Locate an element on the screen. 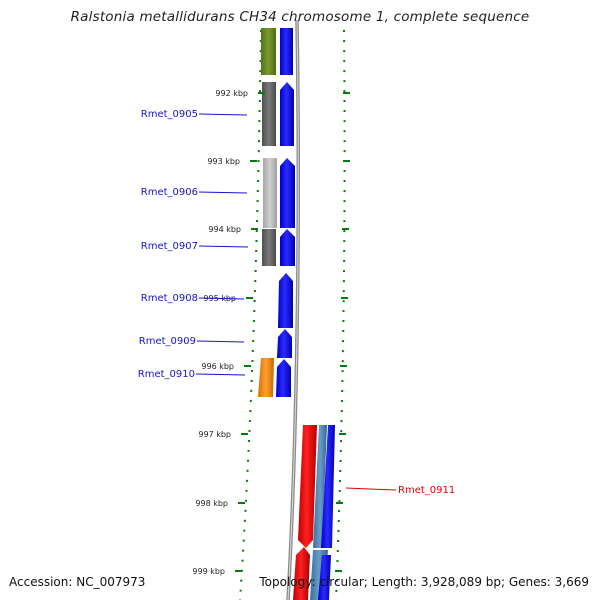 The height and width of the screenshot is (600, 600). gene-label: Rmet_0907 is located at coordinates (169, 246).